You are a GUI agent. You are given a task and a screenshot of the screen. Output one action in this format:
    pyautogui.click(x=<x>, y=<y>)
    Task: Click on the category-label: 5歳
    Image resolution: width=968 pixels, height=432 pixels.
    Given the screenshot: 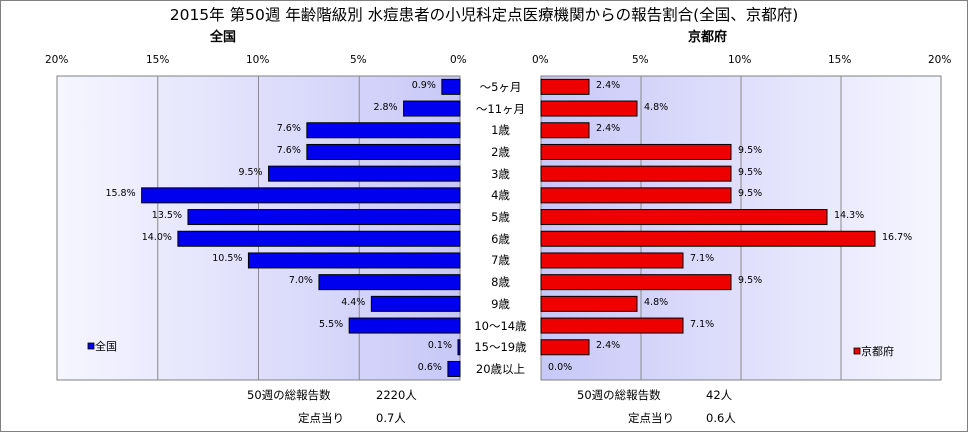 What is the action you would take?
    pyautogui.click(x=500, y=217)
    